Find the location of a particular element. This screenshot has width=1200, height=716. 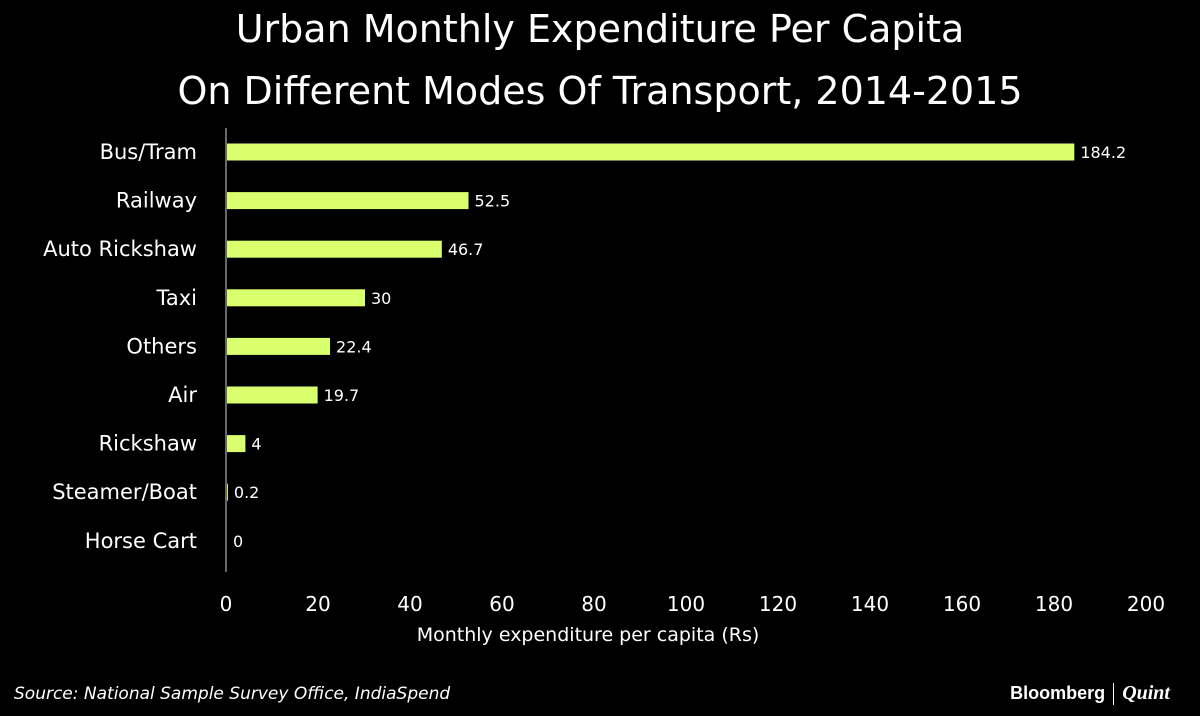

category-label: Others is located at coordinates (161, 346).